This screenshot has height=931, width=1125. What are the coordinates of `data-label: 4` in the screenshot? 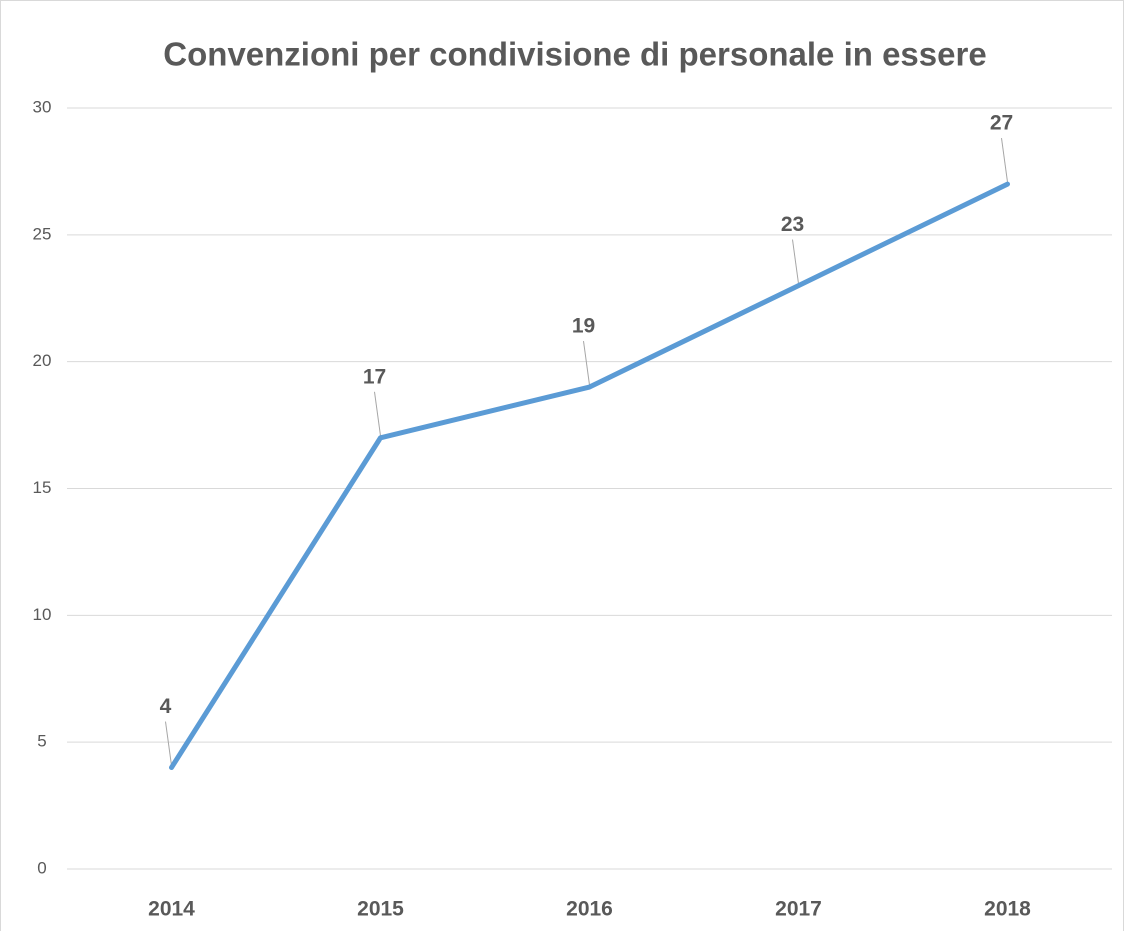 It's located at (166, 706).